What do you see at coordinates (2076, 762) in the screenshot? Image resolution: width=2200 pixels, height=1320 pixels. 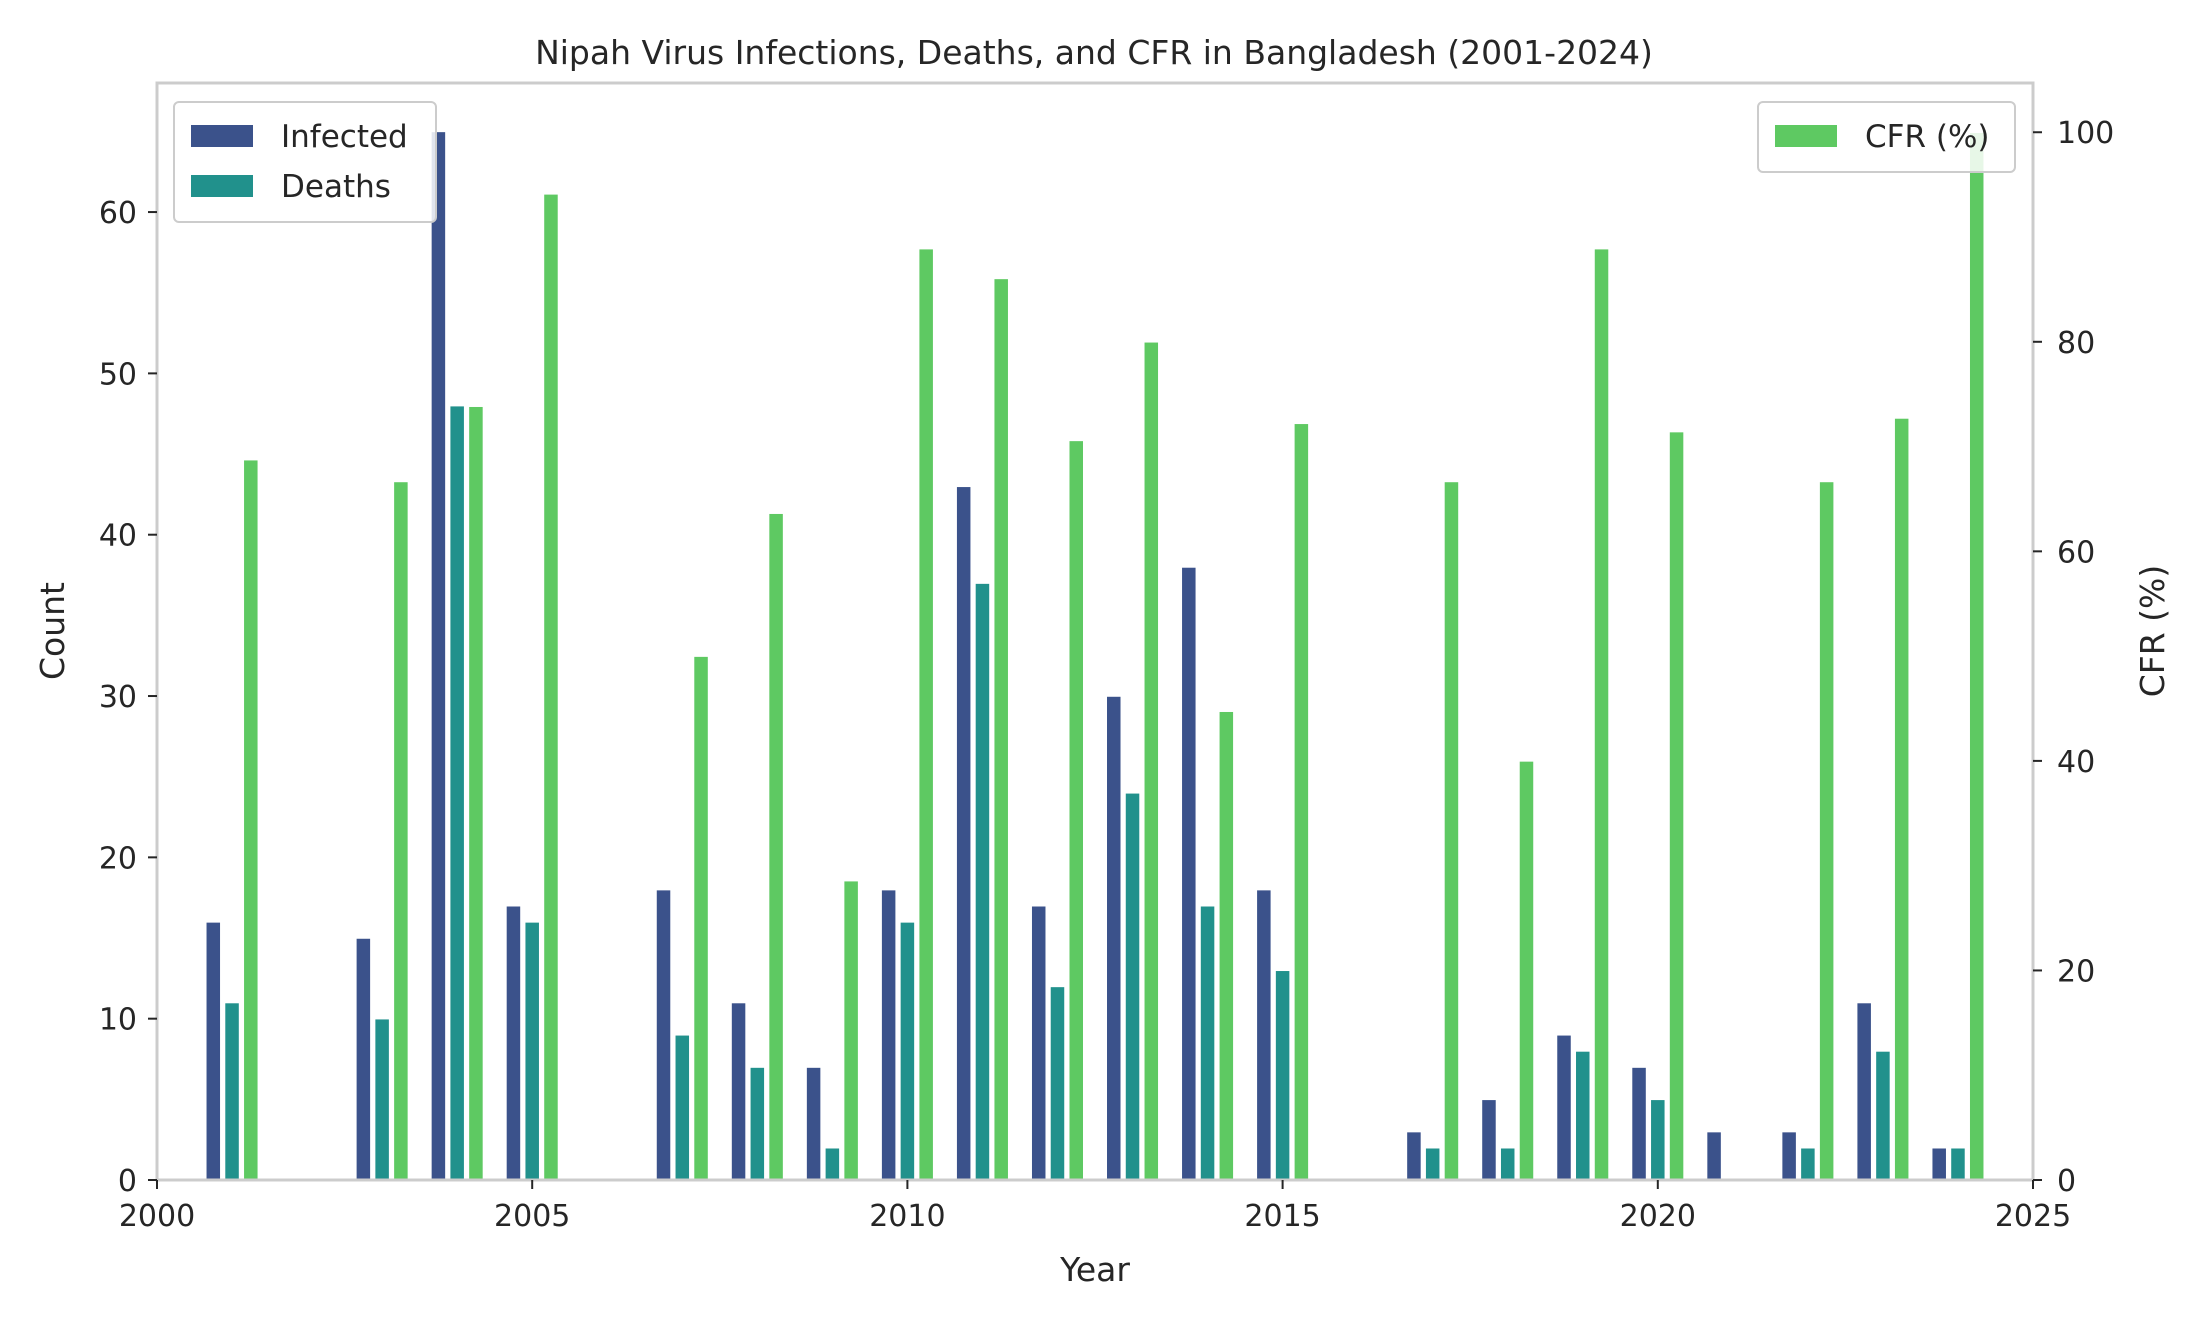 I see `y2-tick-label-40: 40` at bounding box center [2076, 762].